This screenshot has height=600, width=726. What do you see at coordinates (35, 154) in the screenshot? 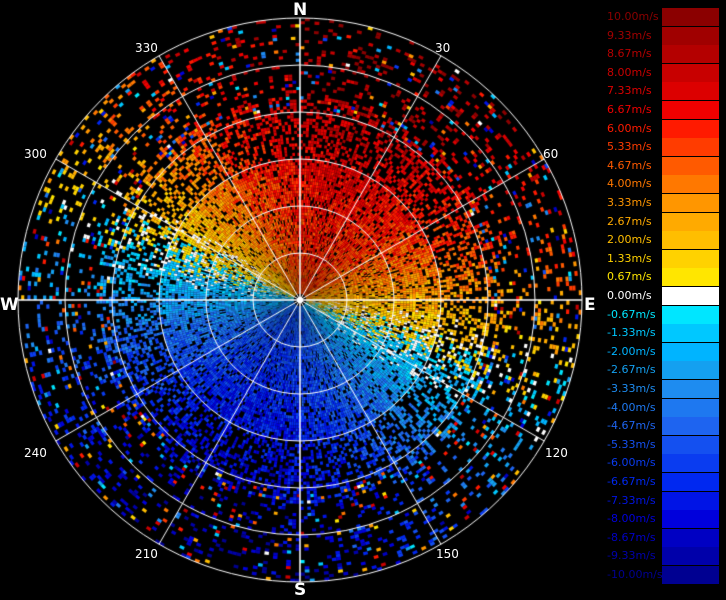
I see `azimuth-300-label: 300` at bounding box center [35, 154].